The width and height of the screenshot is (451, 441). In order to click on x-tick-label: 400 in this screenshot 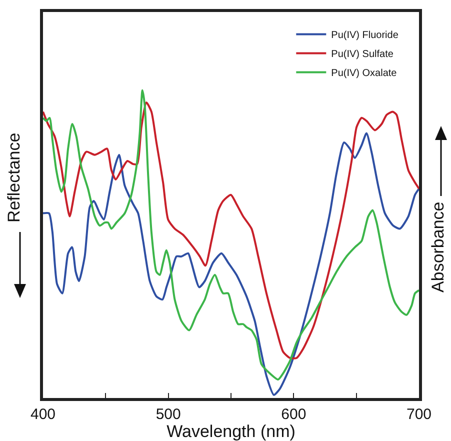, I will do `click(43, 414)`.